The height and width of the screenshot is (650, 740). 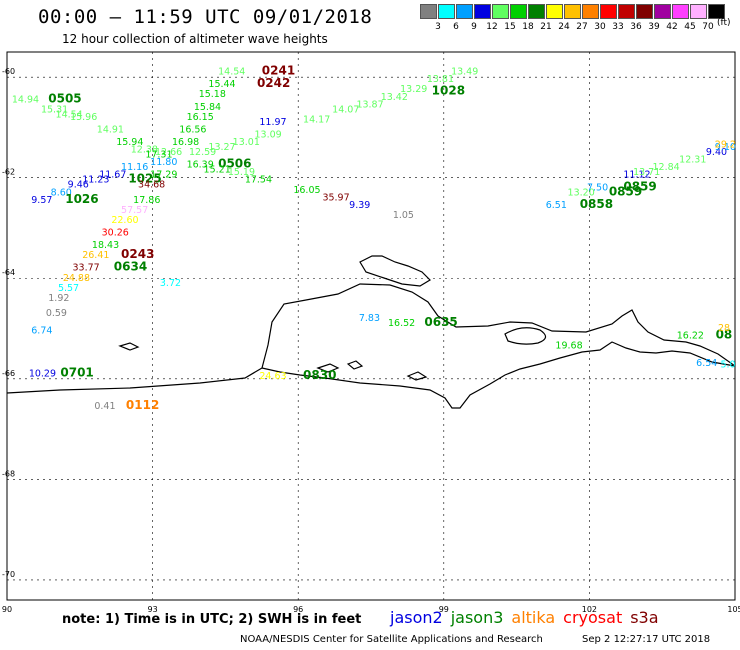 What do you see at coordinates (498, 375) in the screenshot?
I see `coastline-bay` at bounding box center [498, 375].